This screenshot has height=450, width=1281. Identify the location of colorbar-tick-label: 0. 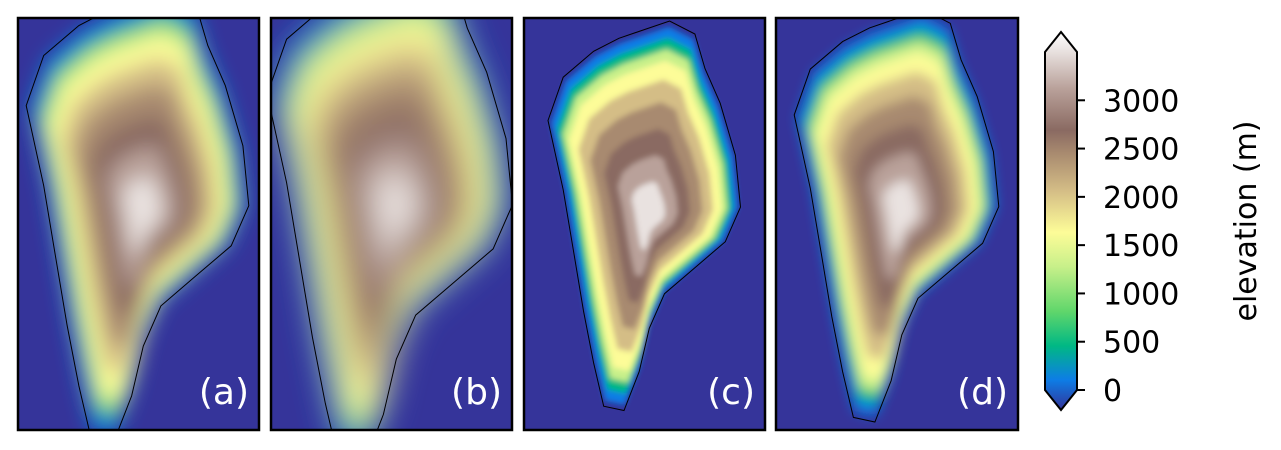
(1112, 391).